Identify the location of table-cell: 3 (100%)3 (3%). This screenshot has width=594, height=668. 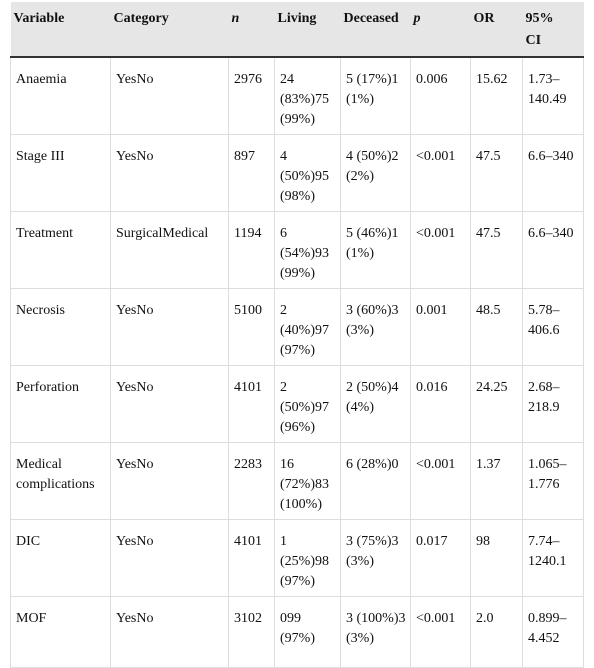
(375, 632).